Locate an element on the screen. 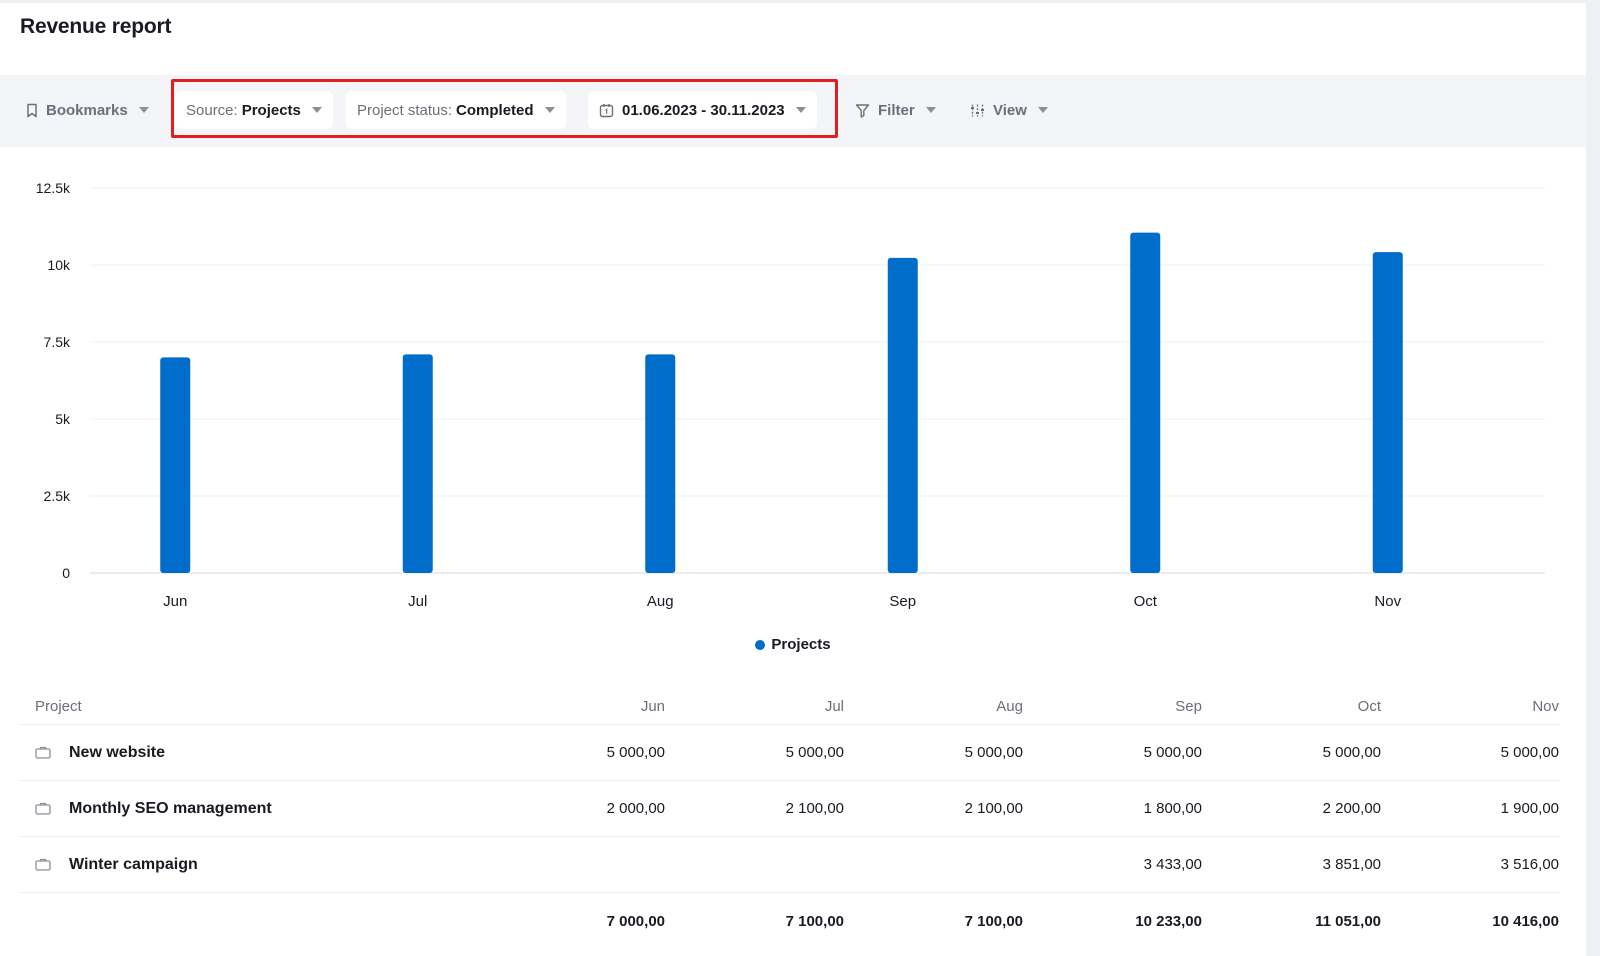 The image size is (1600, 956). filters-highlight-box is located at coordinates (504, 108).